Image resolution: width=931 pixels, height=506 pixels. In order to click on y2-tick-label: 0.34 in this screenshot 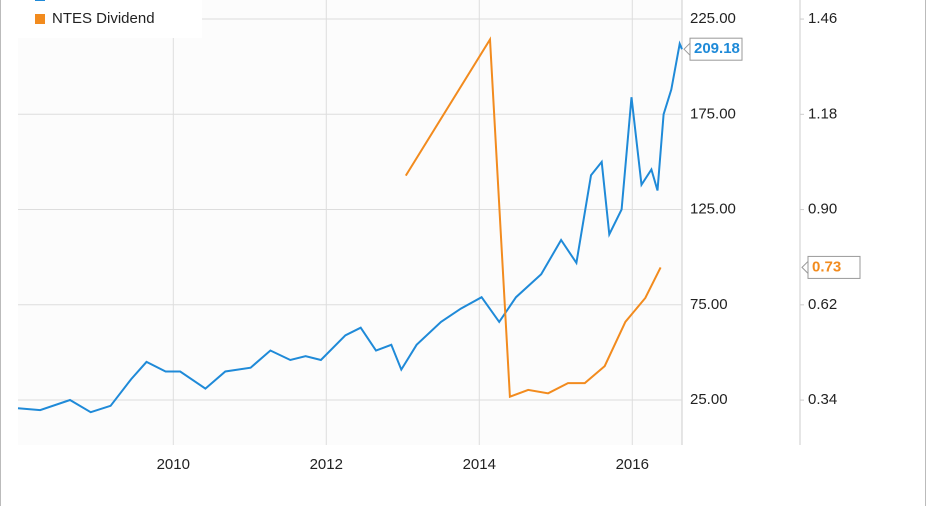, I will do `click(822, 399)`.